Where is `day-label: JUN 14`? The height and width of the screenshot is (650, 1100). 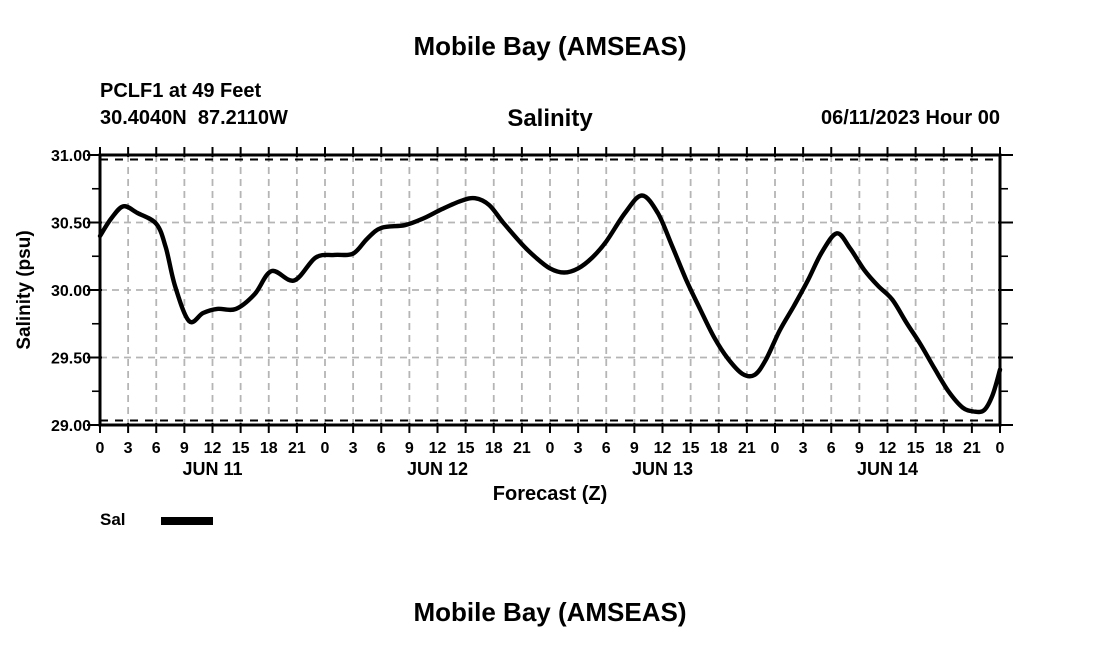 day-label: JUN 14 is located at coordinates (887, 469).